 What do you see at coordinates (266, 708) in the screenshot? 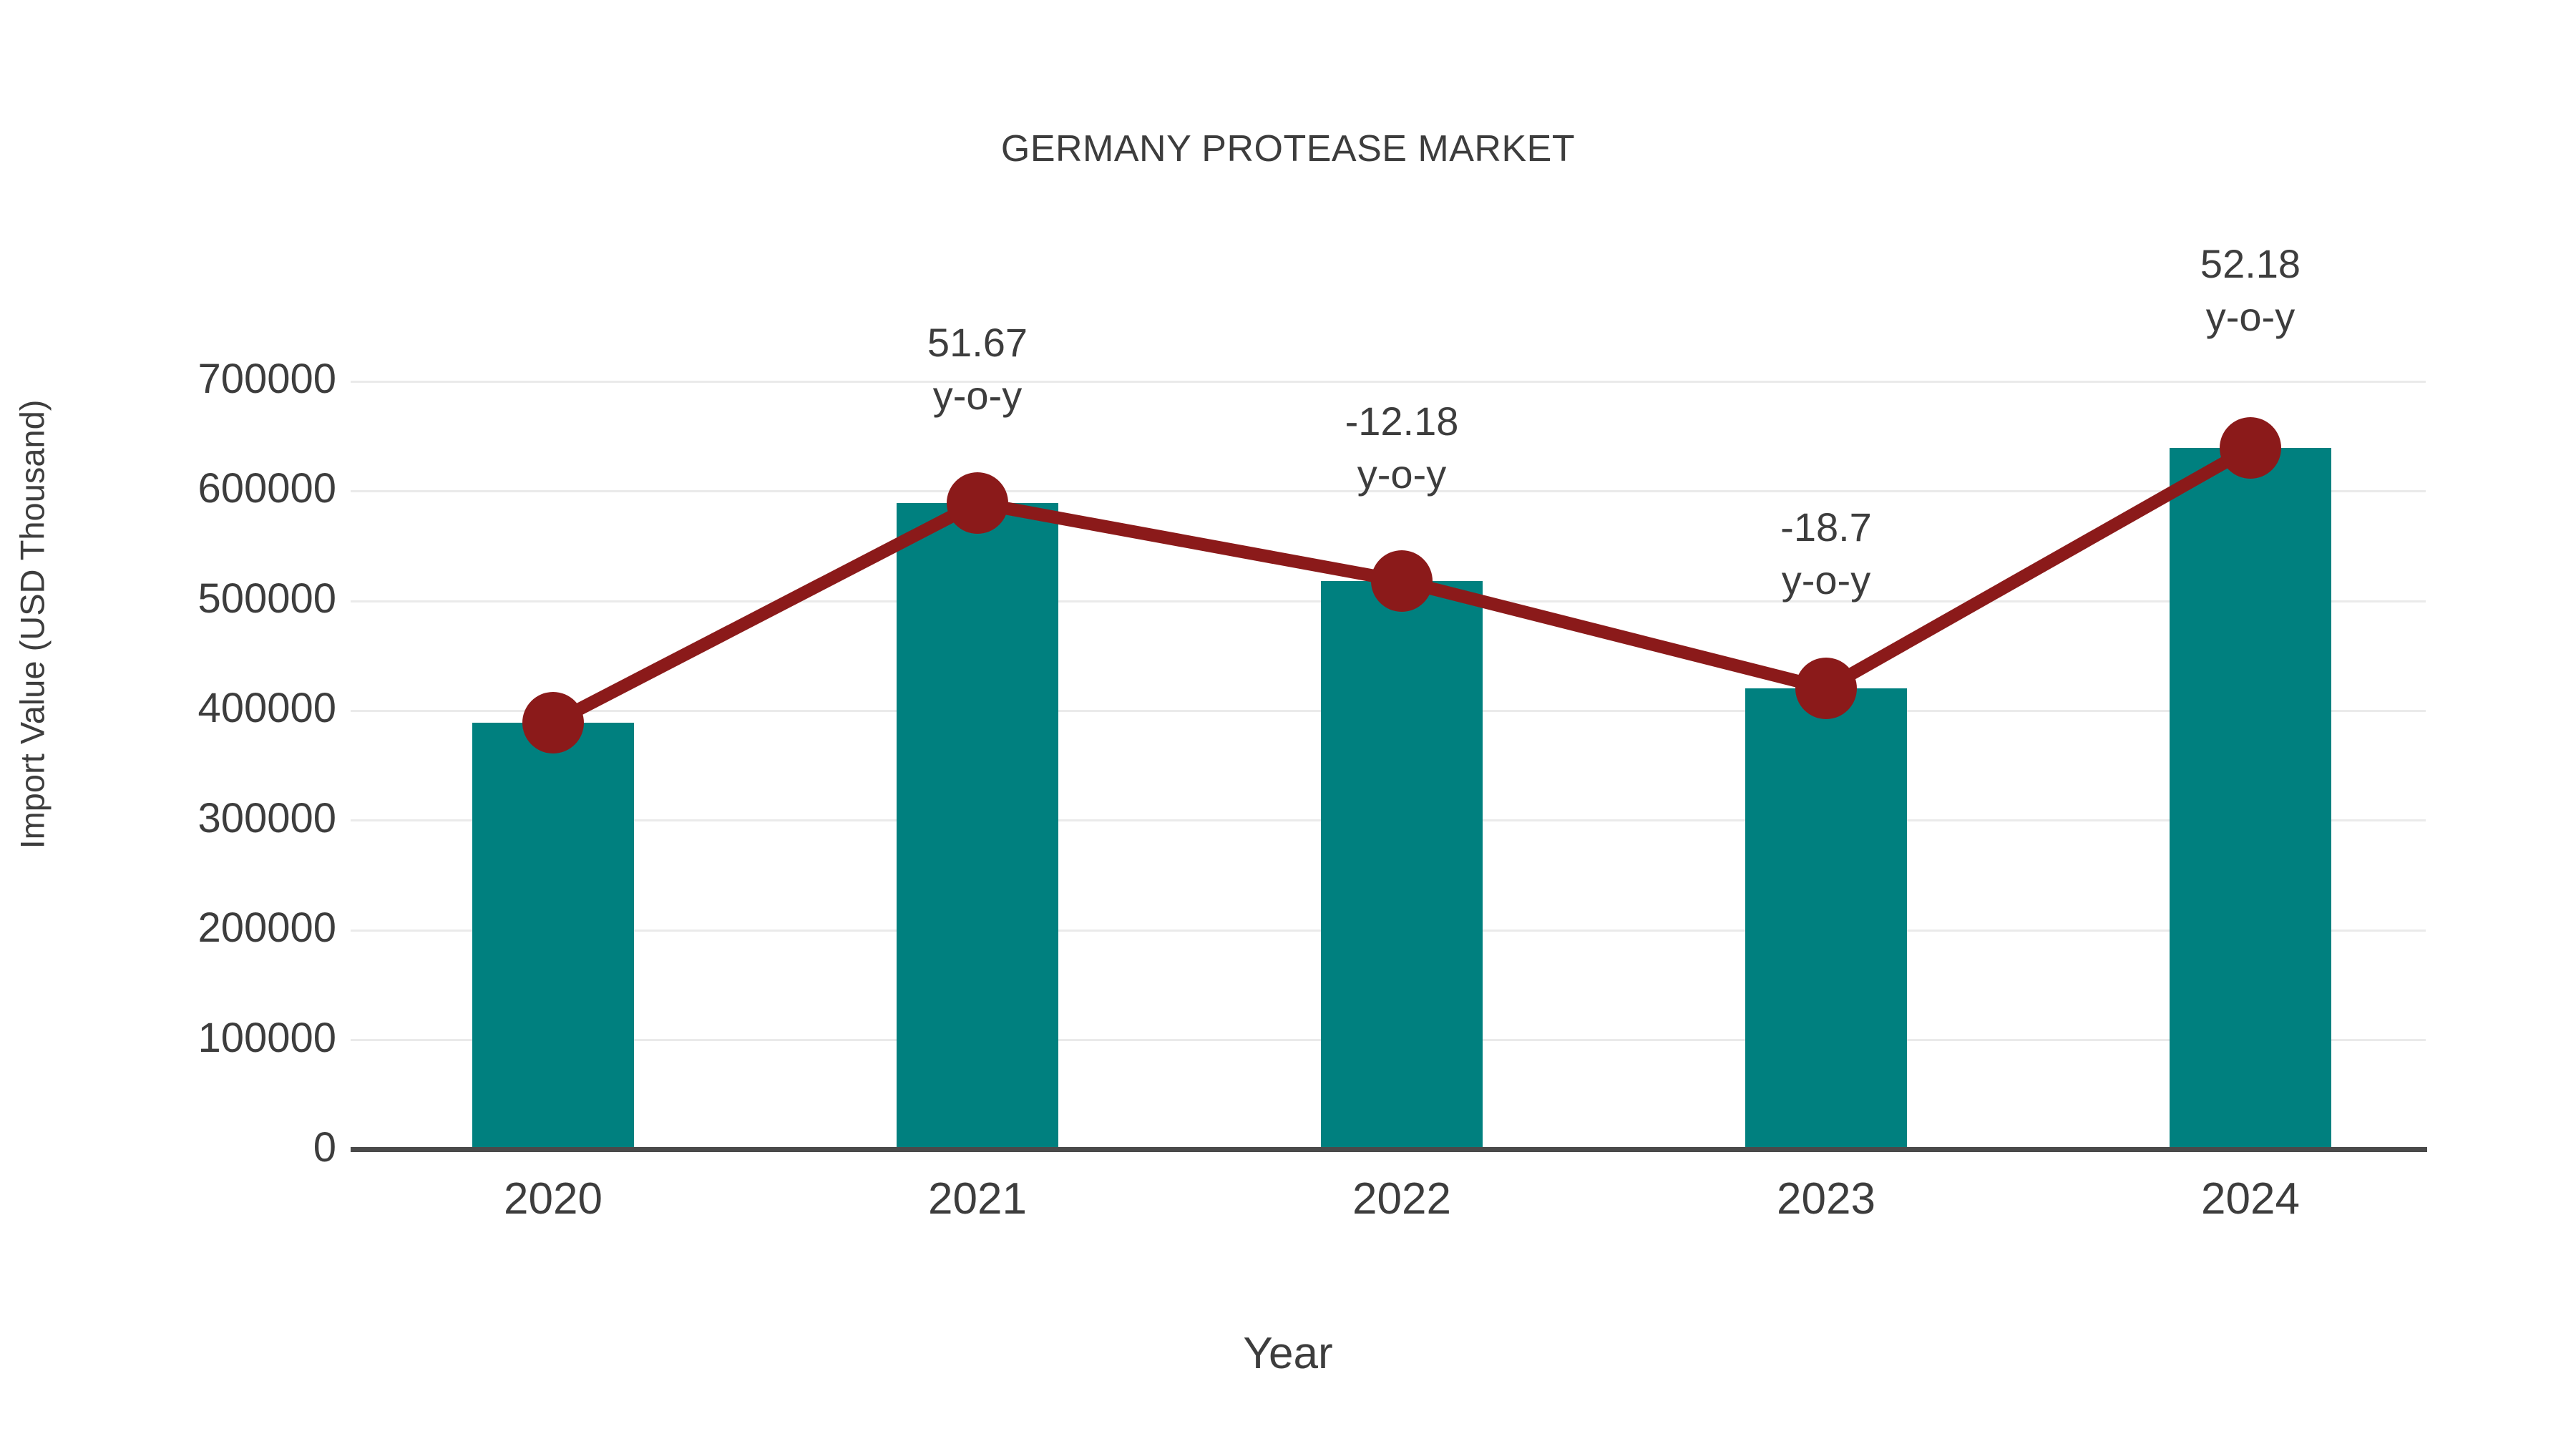
I see `y-tick-label-400000: 400000` at bounding box center [266, 708].